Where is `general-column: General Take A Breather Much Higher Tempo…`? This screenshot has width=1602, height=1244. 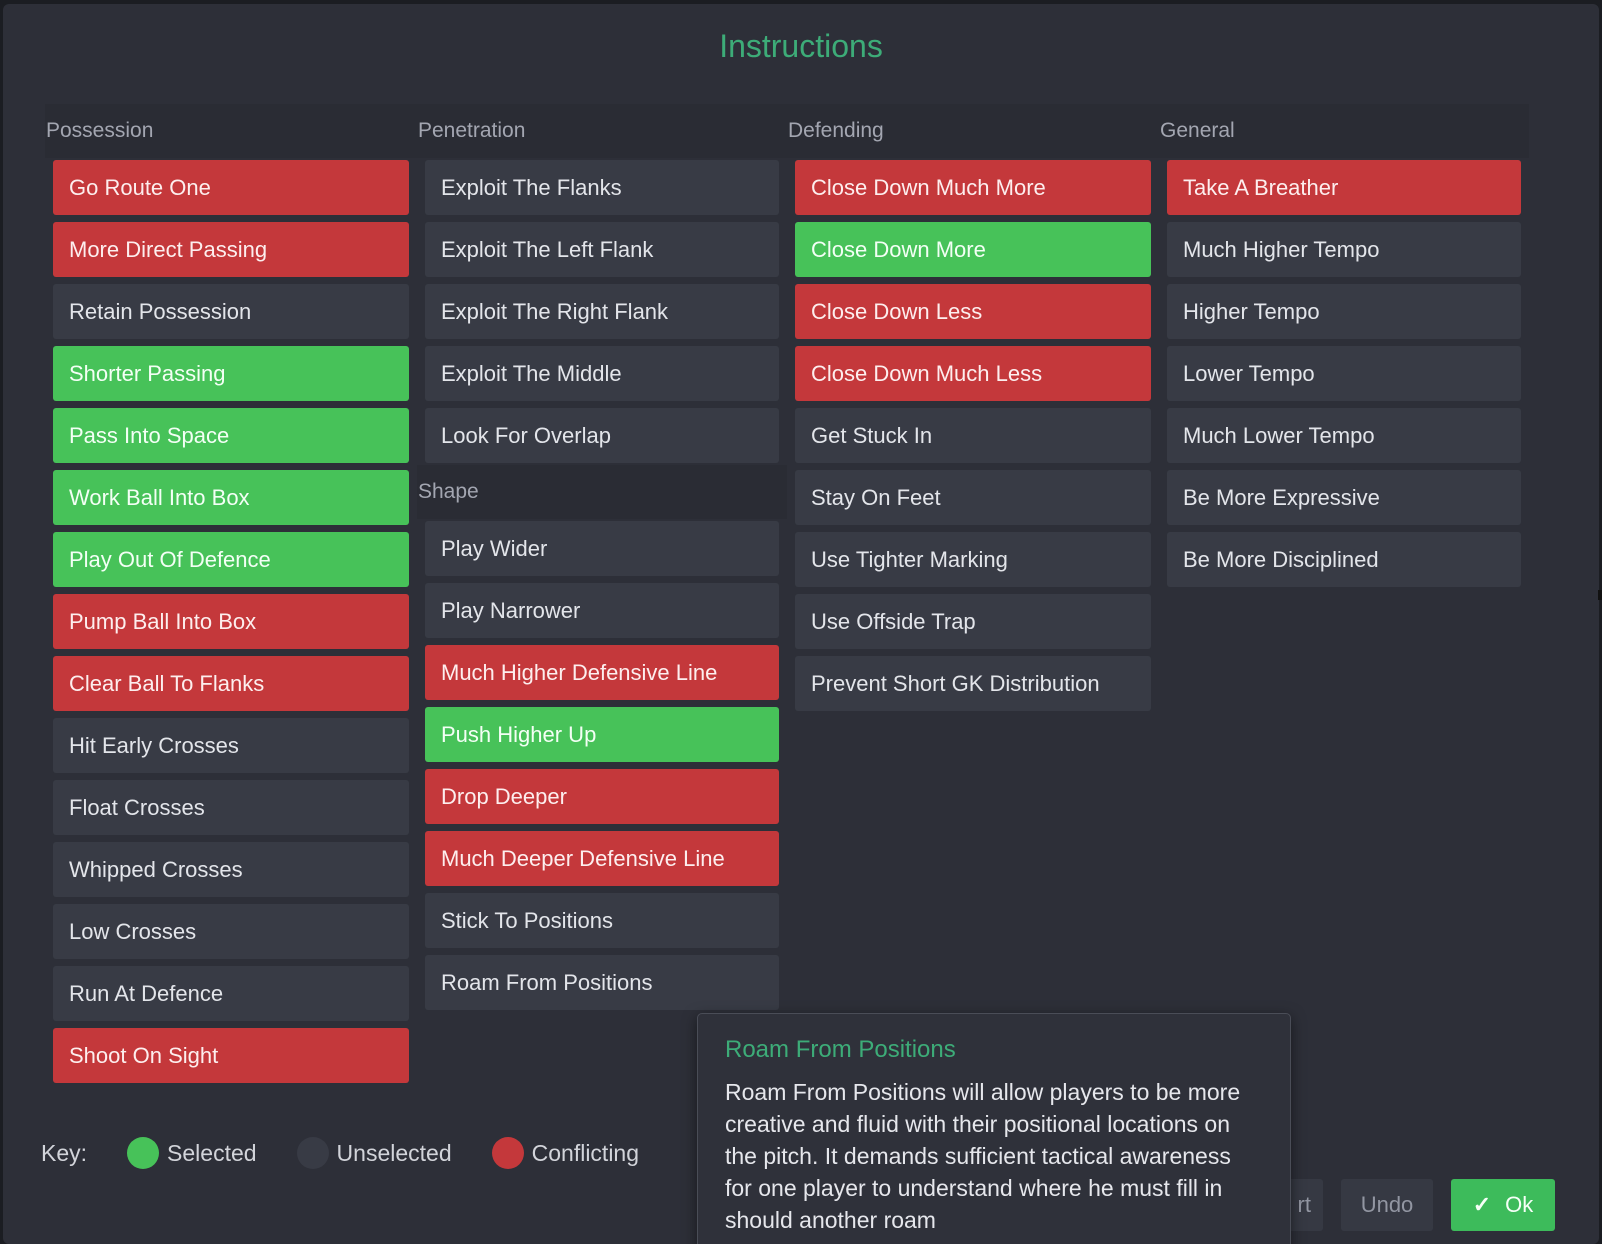
general-column: General Take A Breather Much Higher Tempo… is located at coordinates (1344, 345).